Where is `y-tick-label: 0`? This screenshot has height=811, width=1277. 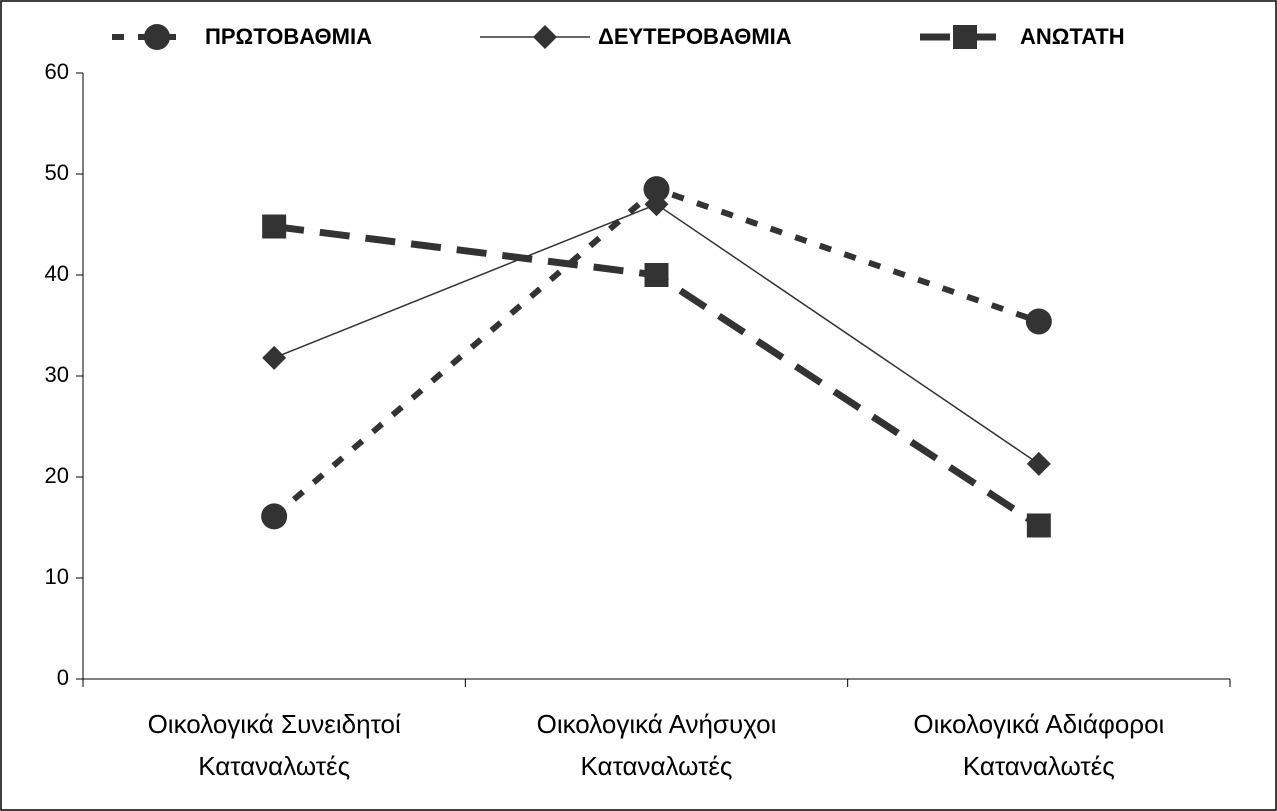
y-tick-label: 0 is located at coordinates (63, 677).